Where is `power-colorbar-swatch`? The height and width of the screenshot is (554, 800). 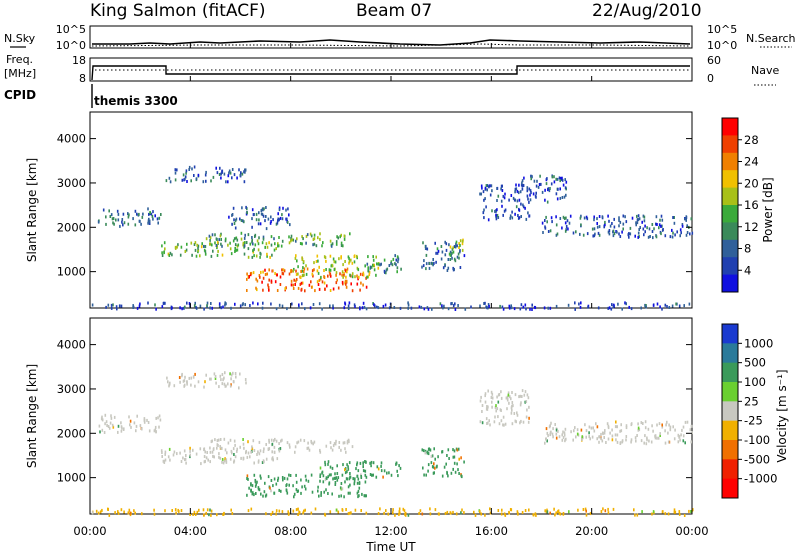
power-colorbar-swatch is located at coordinates (730, 144).